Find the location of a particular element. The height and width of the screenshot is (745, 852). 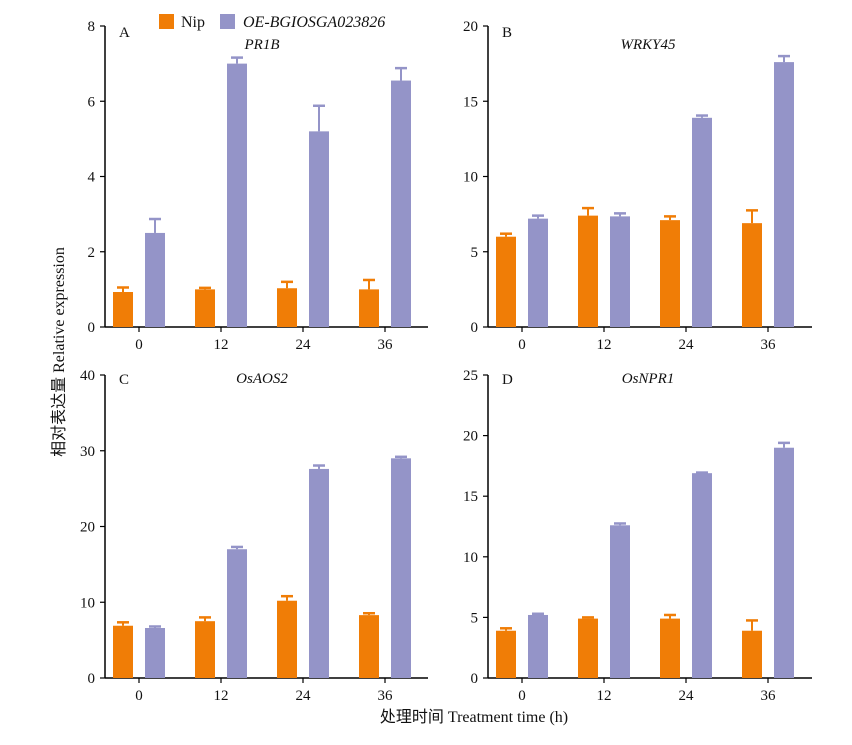

panel-b-title: WRKY45 is located at coordinates (648, 45).